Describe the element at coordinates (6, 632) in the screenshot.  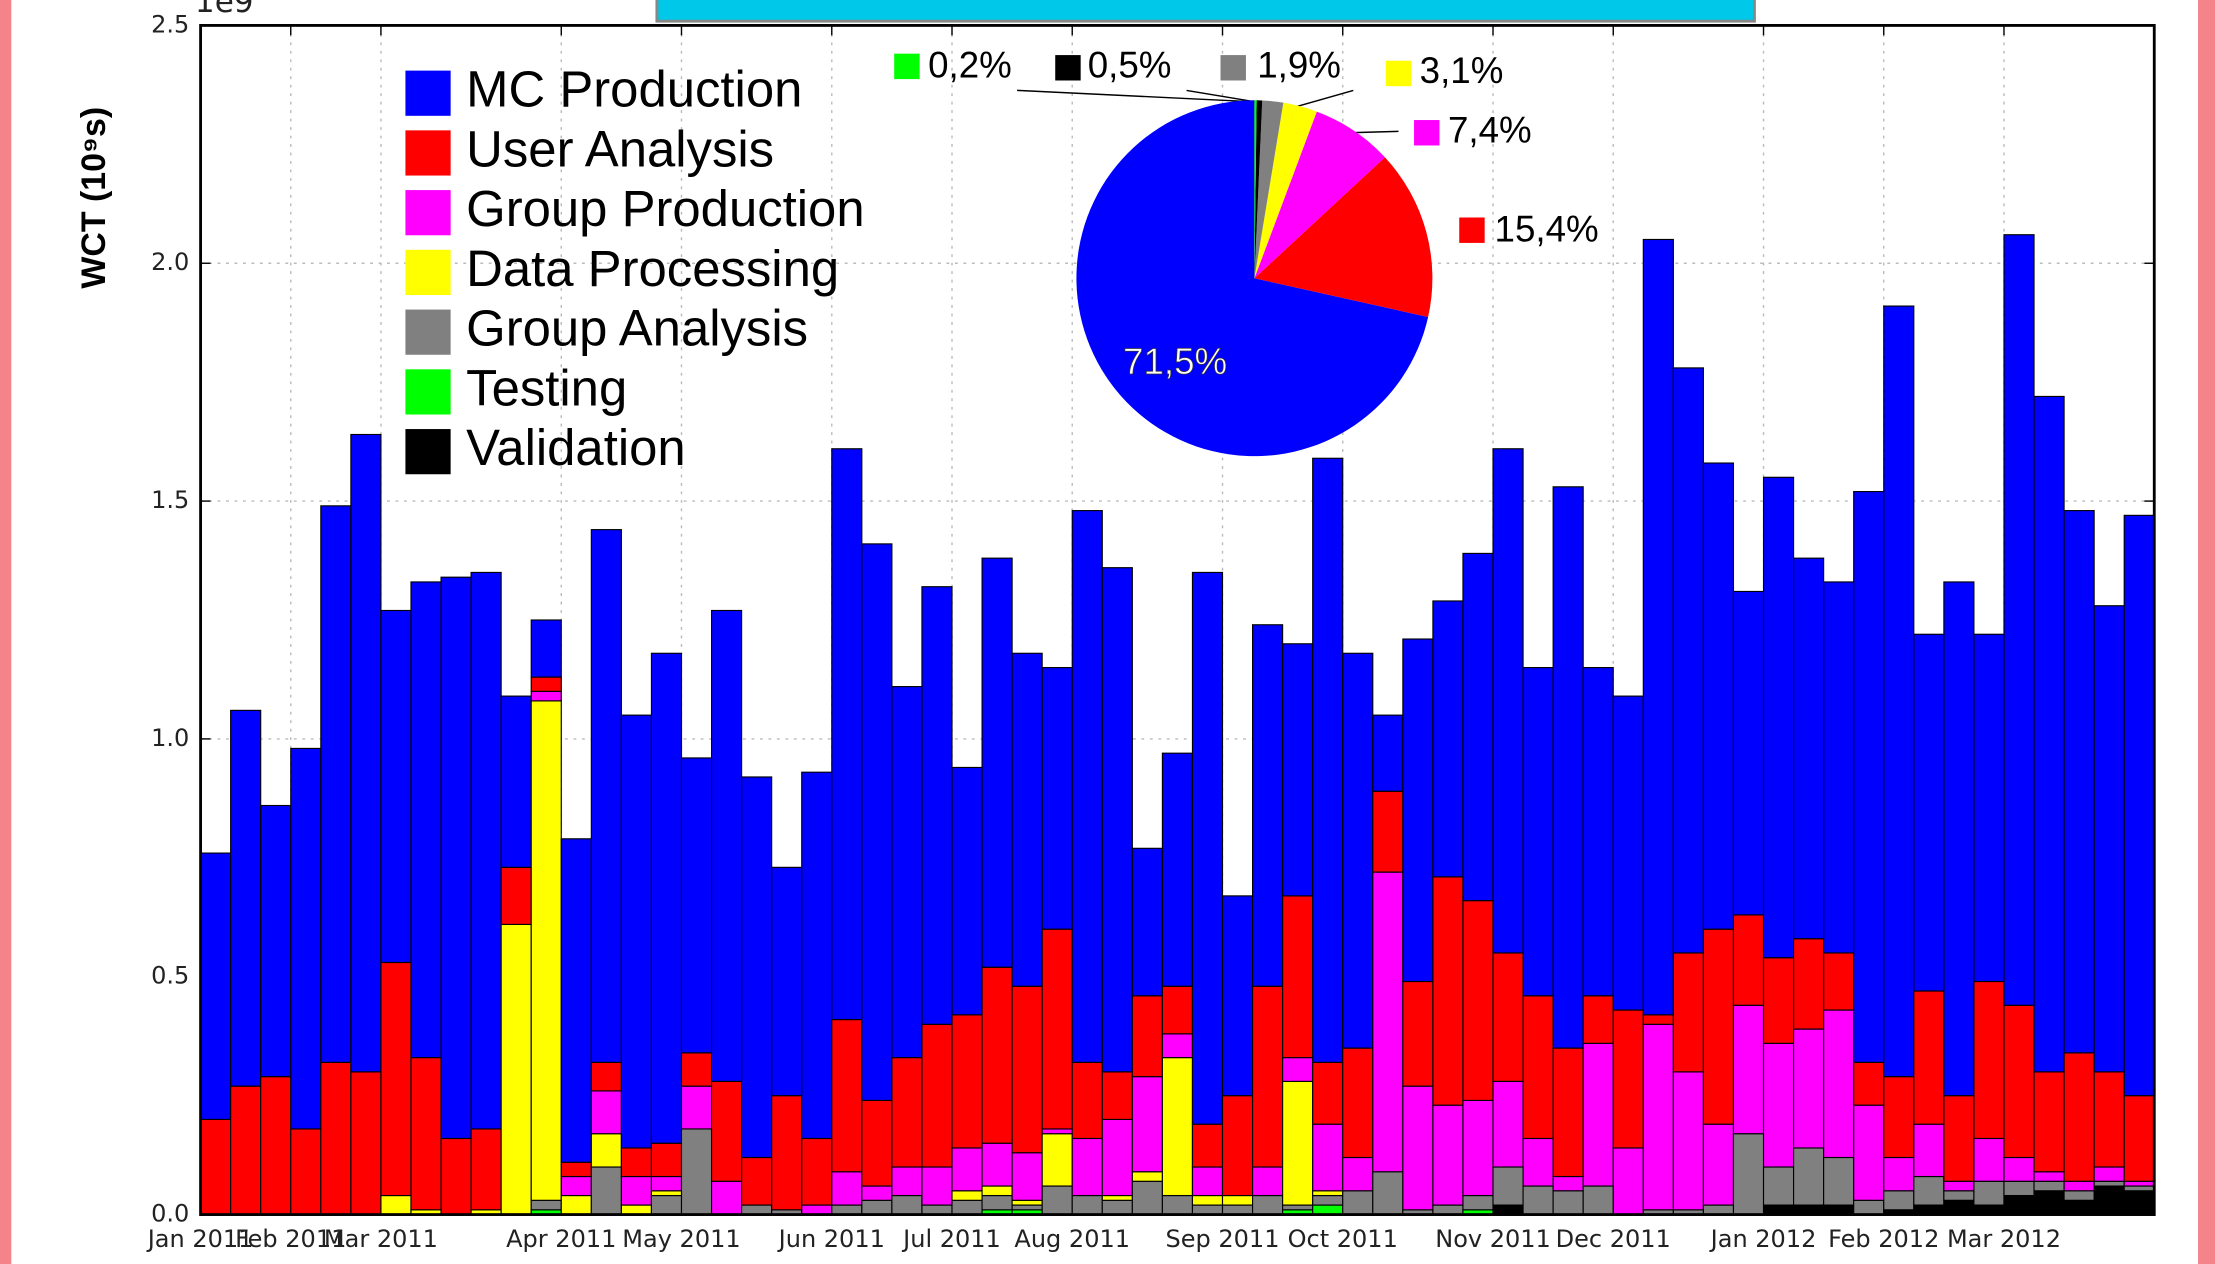
I see `left-border` at that location.